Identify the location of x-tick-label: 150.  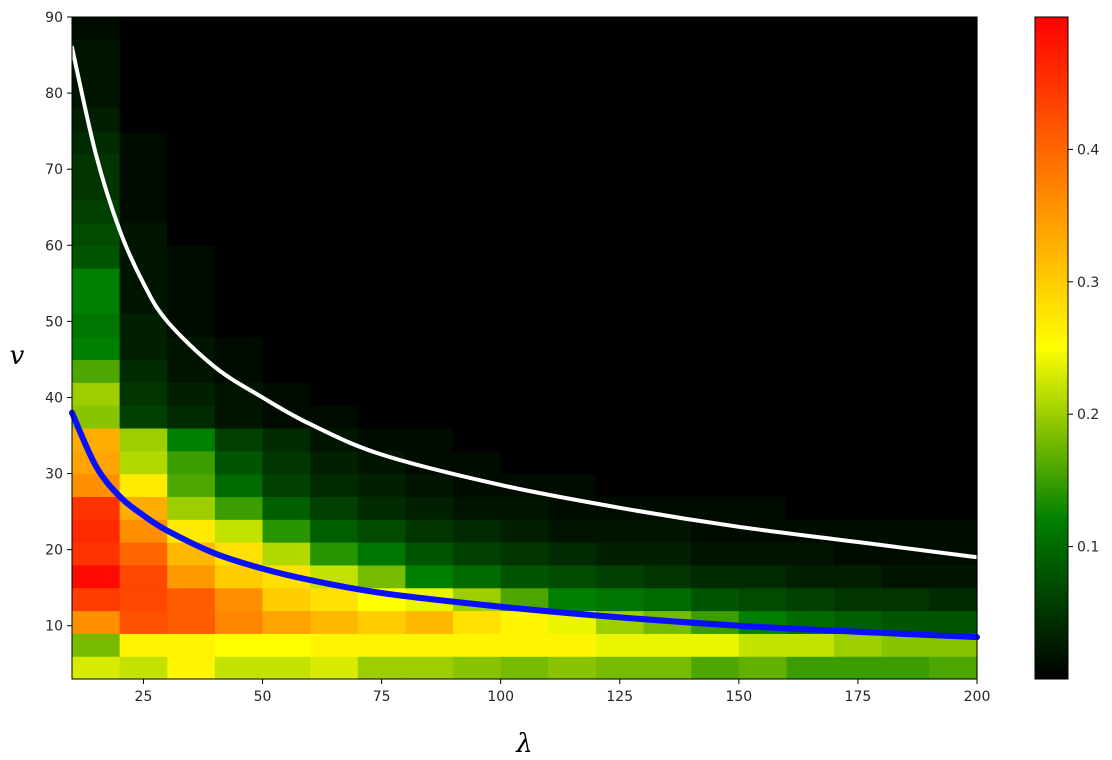
(738, 697).